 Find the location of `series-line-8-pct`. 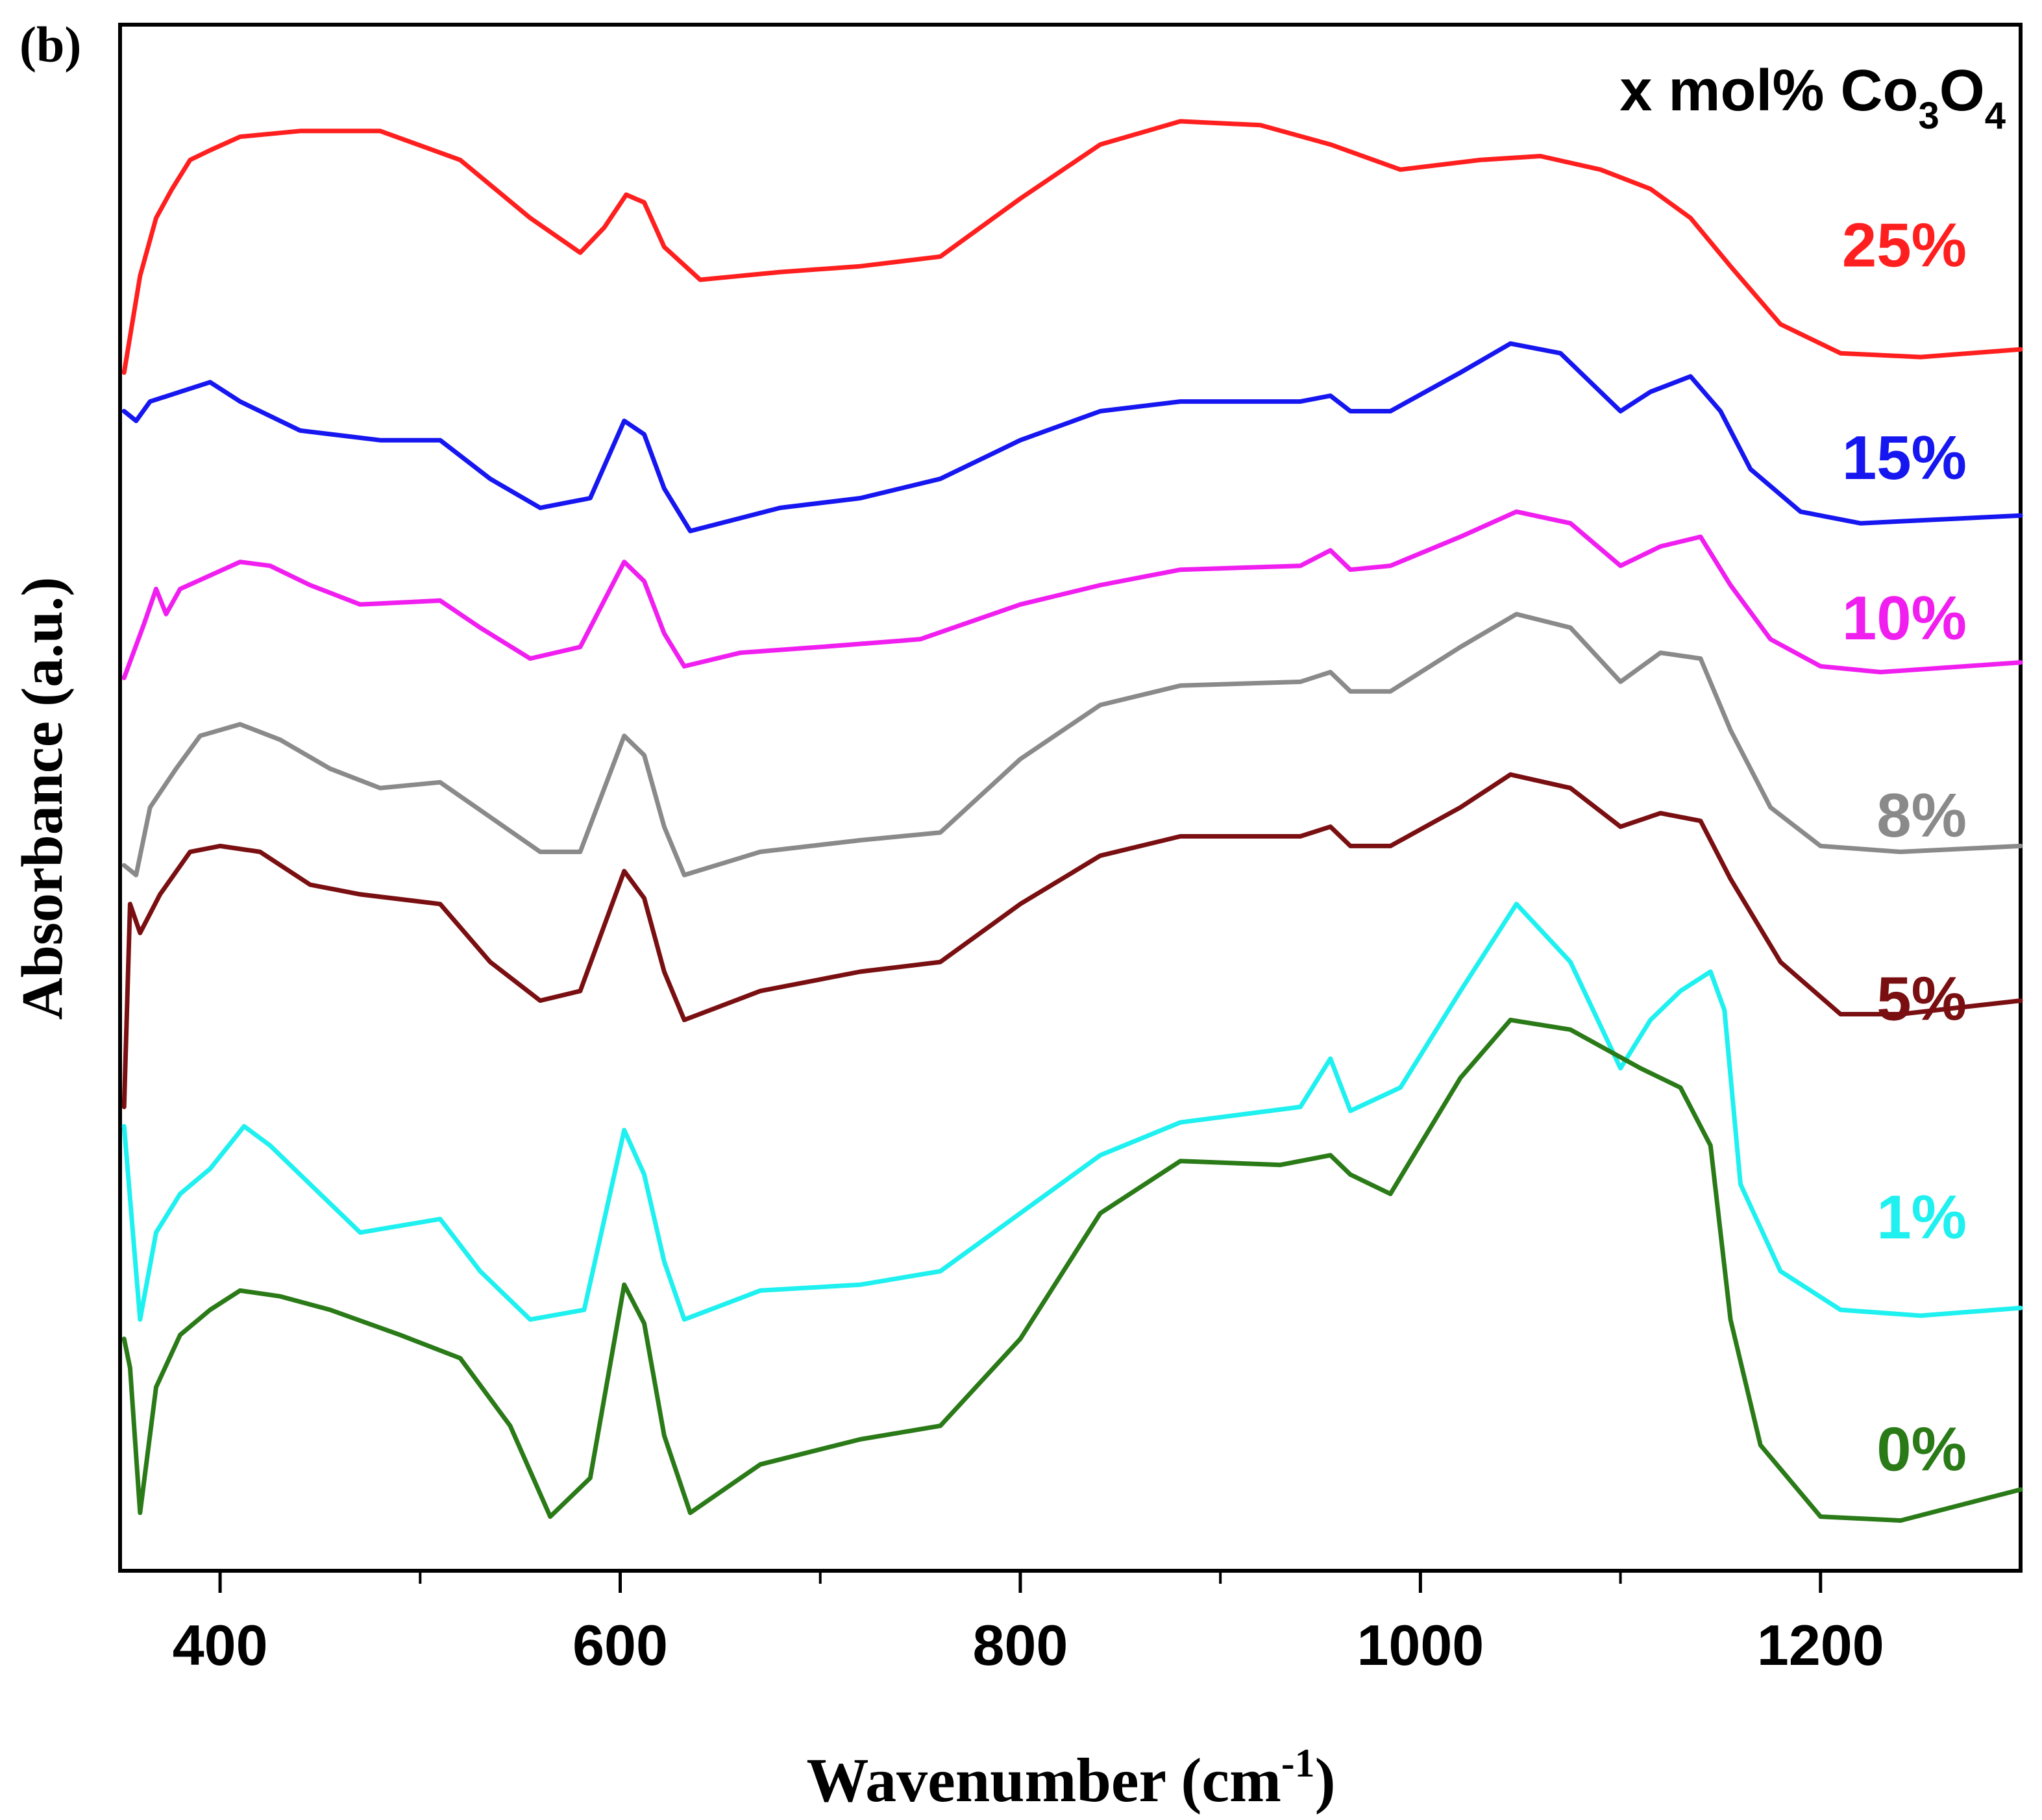

series-line-8-pct is located at coordinates (1072, 745).